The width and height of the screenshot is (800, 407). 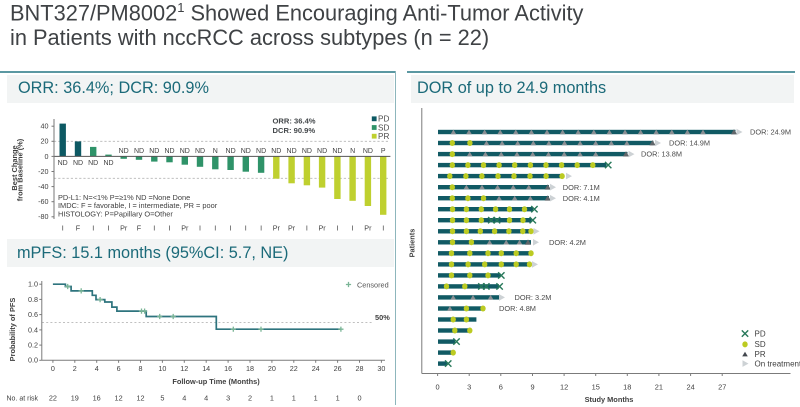 What do you see at coordinates (33, 314) in the screenshot?
I see `svg-text: 0.6` at bounding box center [33, 314].